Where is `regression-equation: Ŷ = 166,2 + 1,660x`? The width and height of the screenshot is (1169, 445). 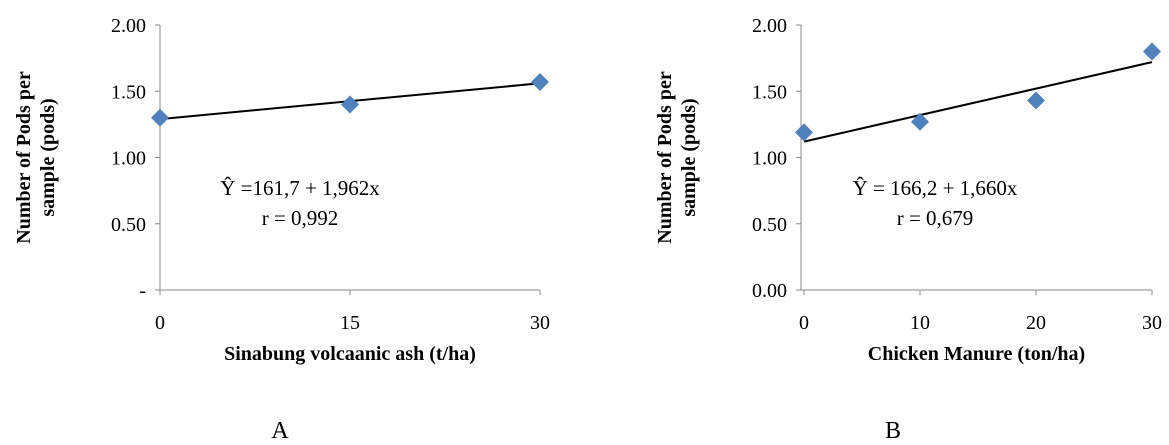
regression-equation: Ŷ = 166,2 + 1,660x is located at coordinates (935, 188).